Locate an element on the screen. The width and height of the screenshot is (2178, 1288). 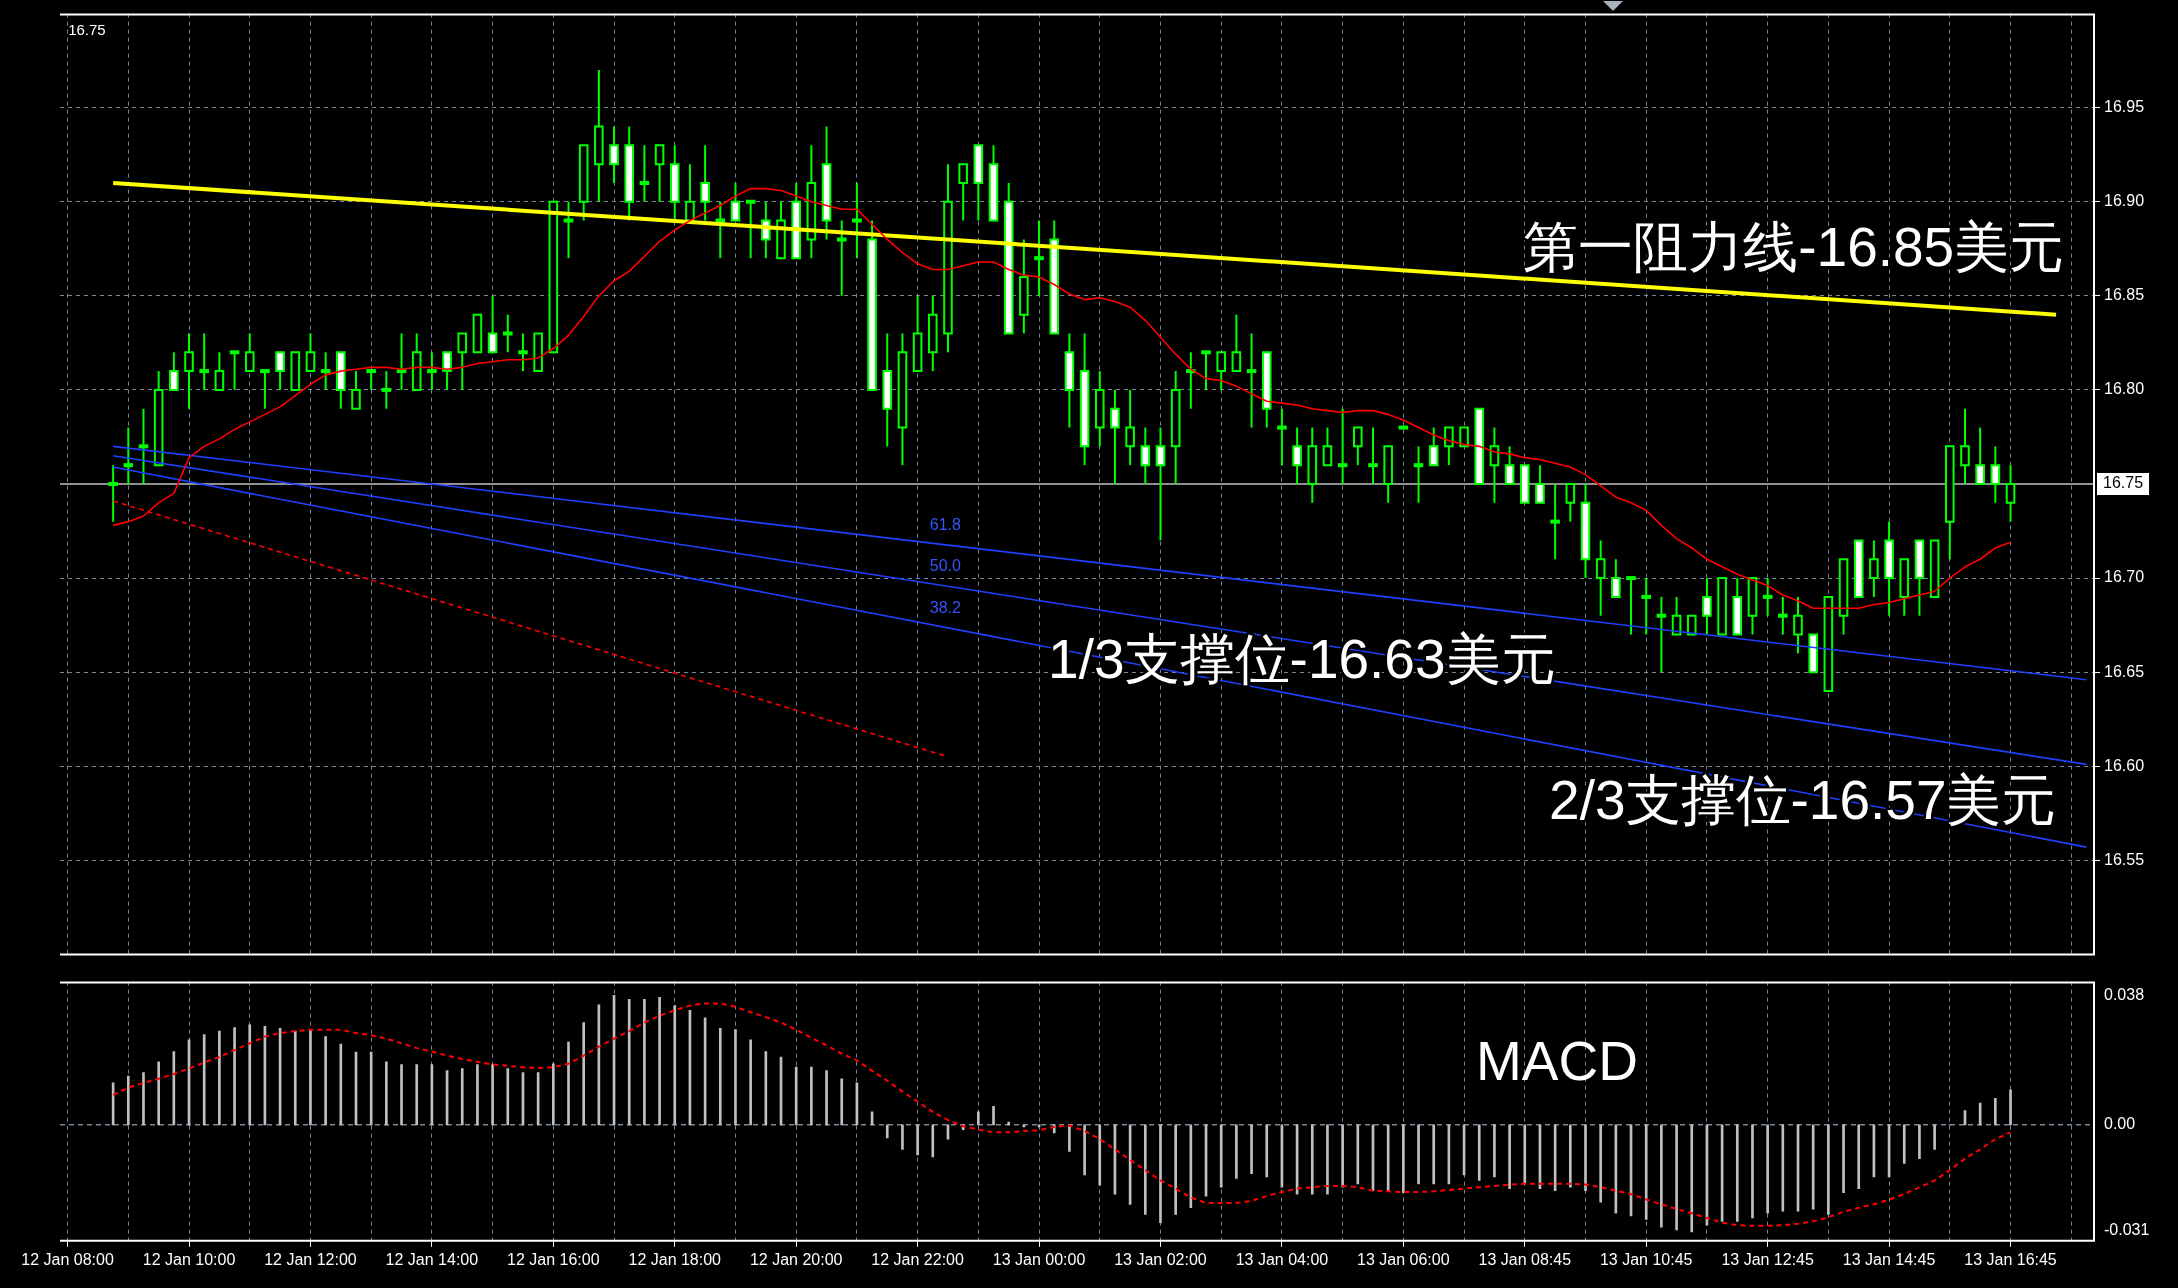
y-tick-label: 16.95 is located at coordinates (2124, 107).